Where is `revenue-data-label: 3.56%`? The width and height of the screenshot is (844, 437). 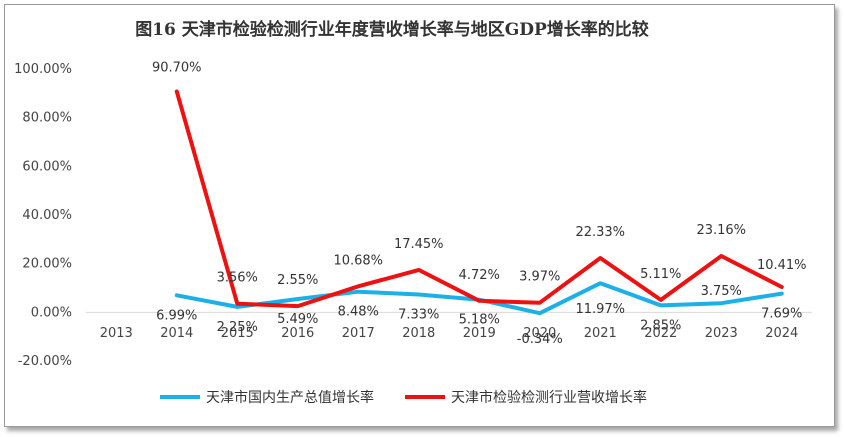
revenue-data-label: 3.56% is located at coordinates (237, 278).